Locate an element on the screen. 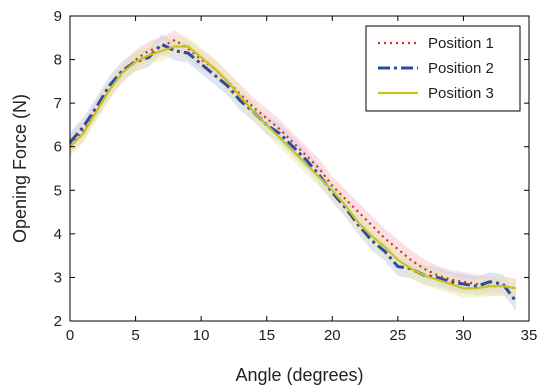  x-tick-label: 10 is located at coordinates (201, 335).